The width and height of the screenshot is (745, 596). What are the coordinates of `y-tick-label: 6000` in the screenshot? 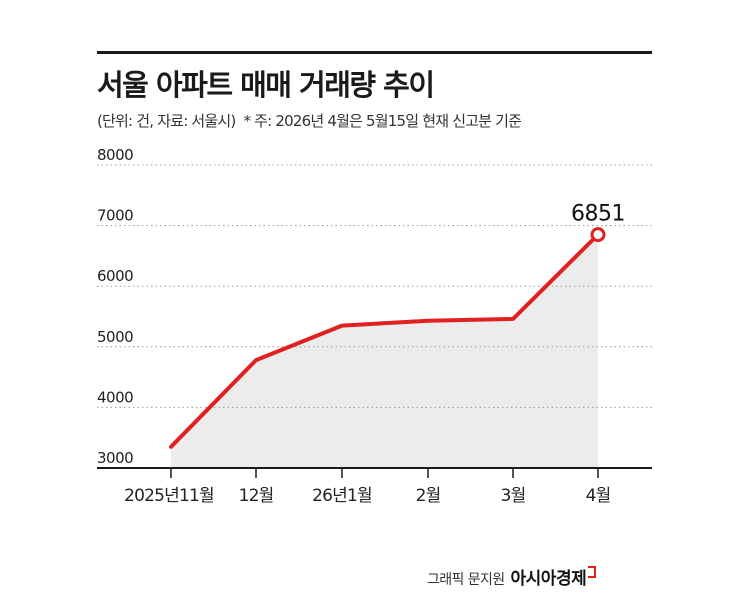 It's located at (115, 276).